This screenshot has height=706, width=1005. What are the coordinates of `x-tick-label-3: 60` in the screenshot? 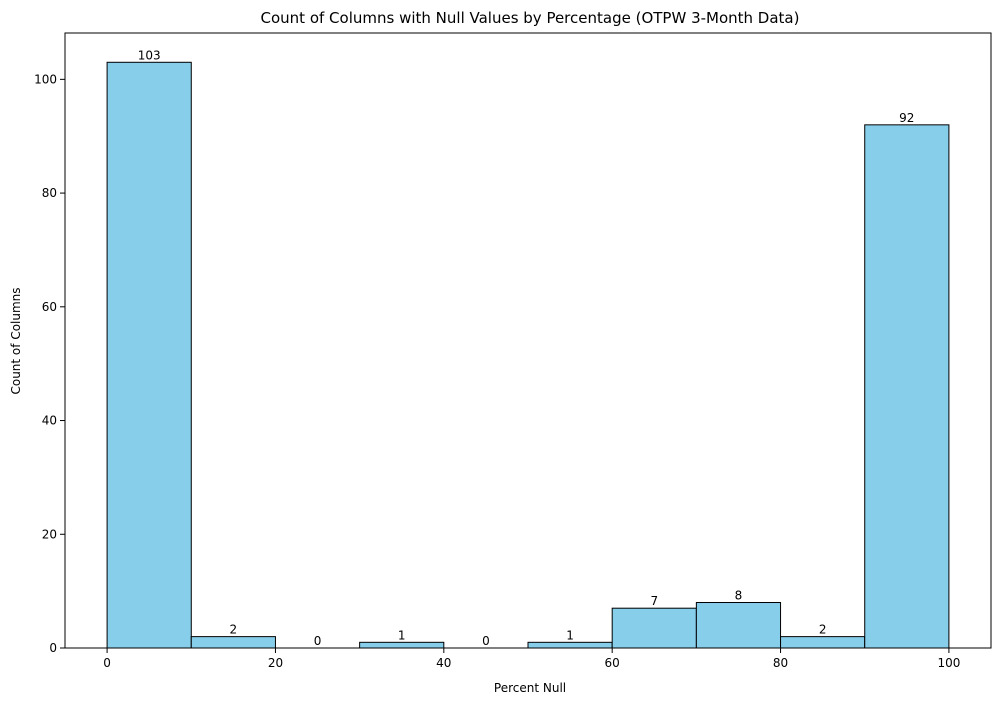 It's located at (612, 663).